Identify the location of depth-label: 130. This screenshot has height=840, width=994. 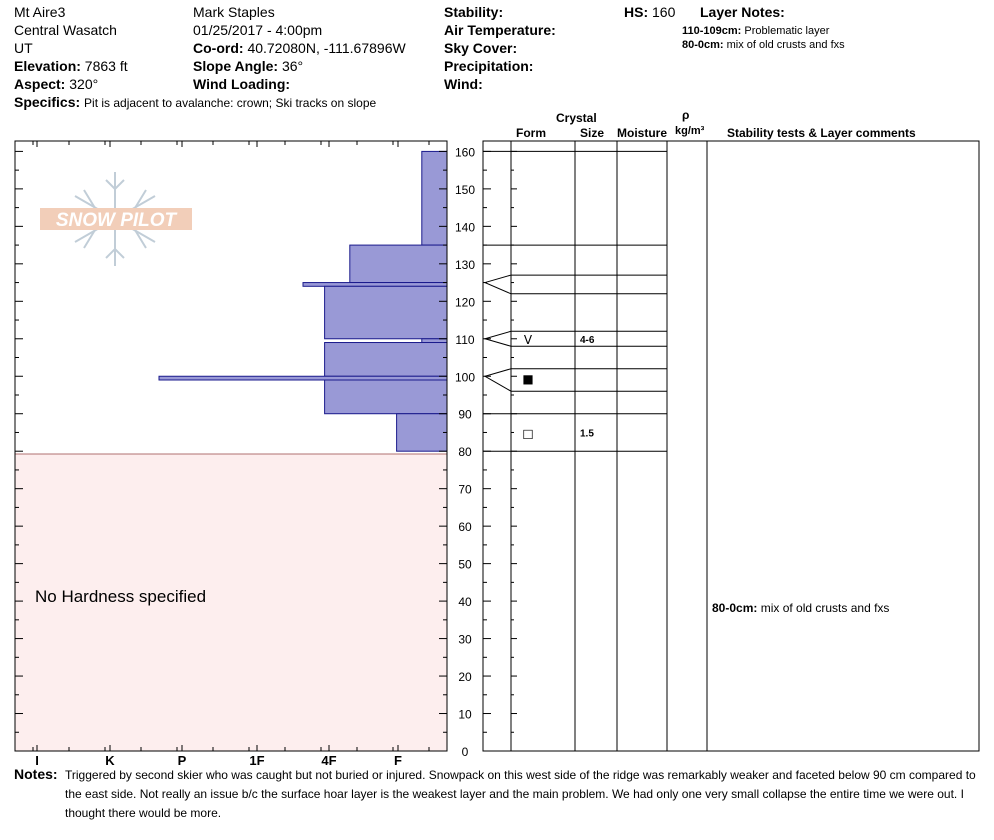
(465, 265).